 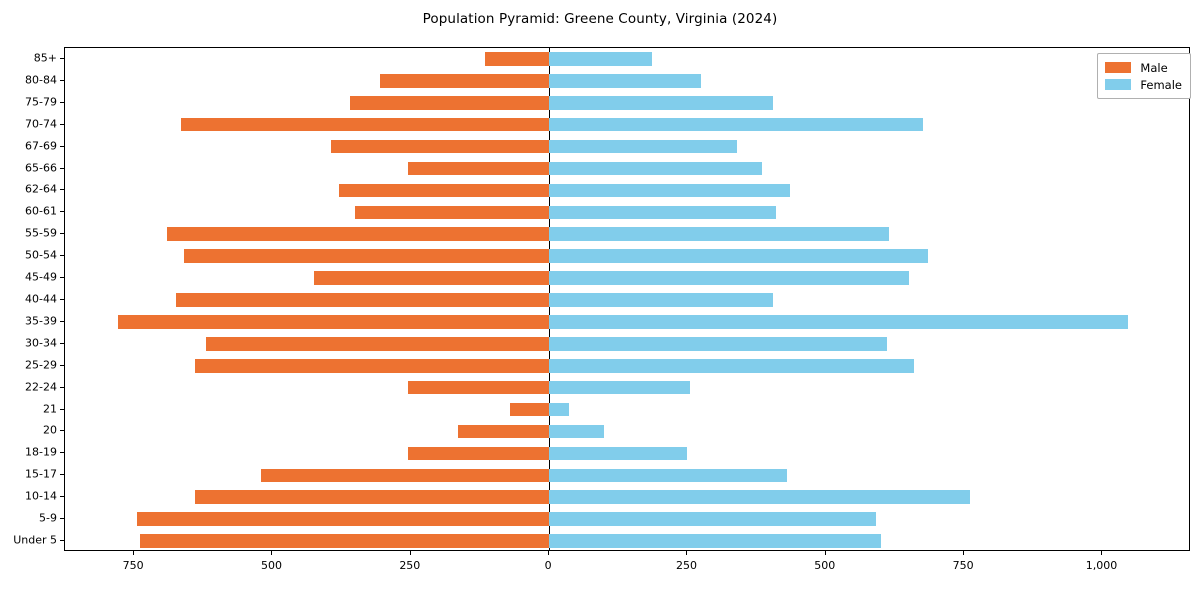 I want to click on legend-swatch-male-icon, so click(x=1118, y=67).